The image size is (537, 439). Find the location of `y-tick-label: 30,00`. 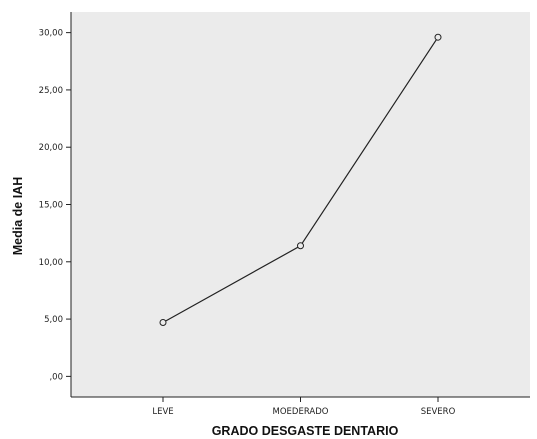

y-tick-label: 30,00 is located at coordinates (51, 34).